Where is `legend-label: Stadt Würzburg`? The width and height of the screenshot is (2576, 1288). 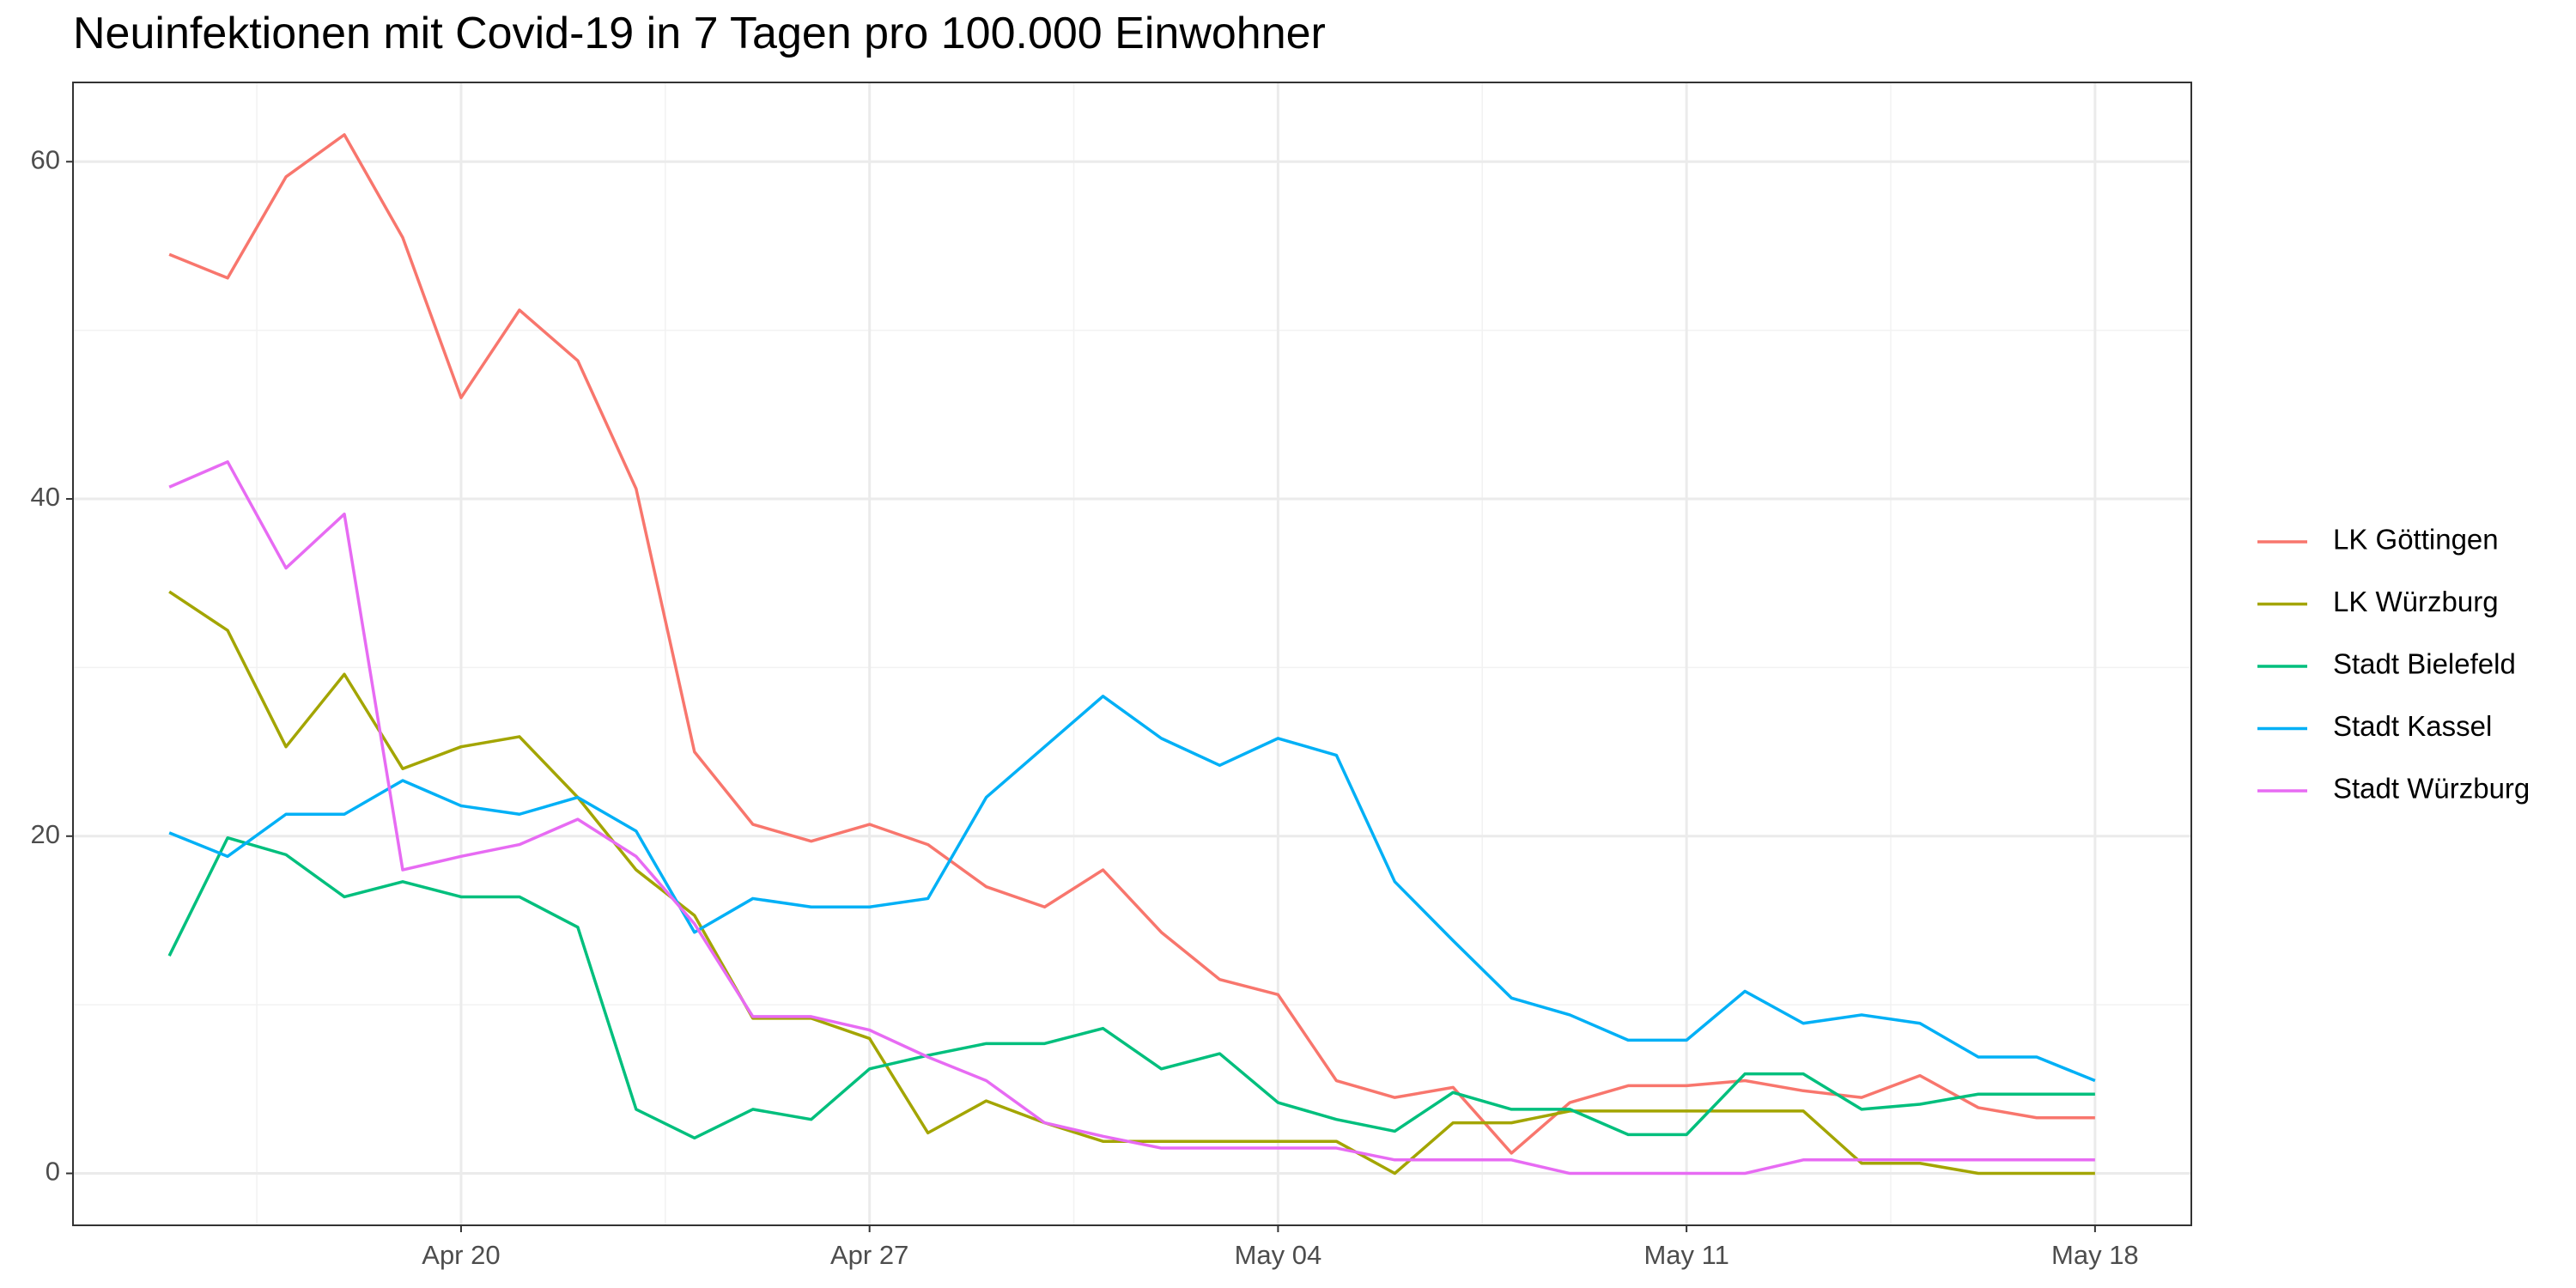
legend-label: Stadt Würzburg is located at coordinates (2431, 789).